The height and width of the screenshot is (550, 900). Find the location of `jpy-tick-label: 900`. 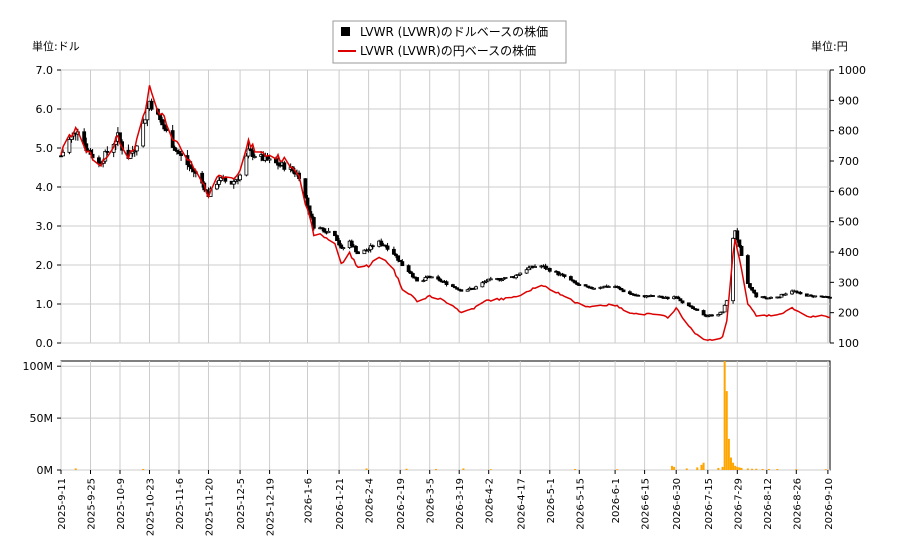

jpy-tick-label: 900 is located at coordinates (848, 100).